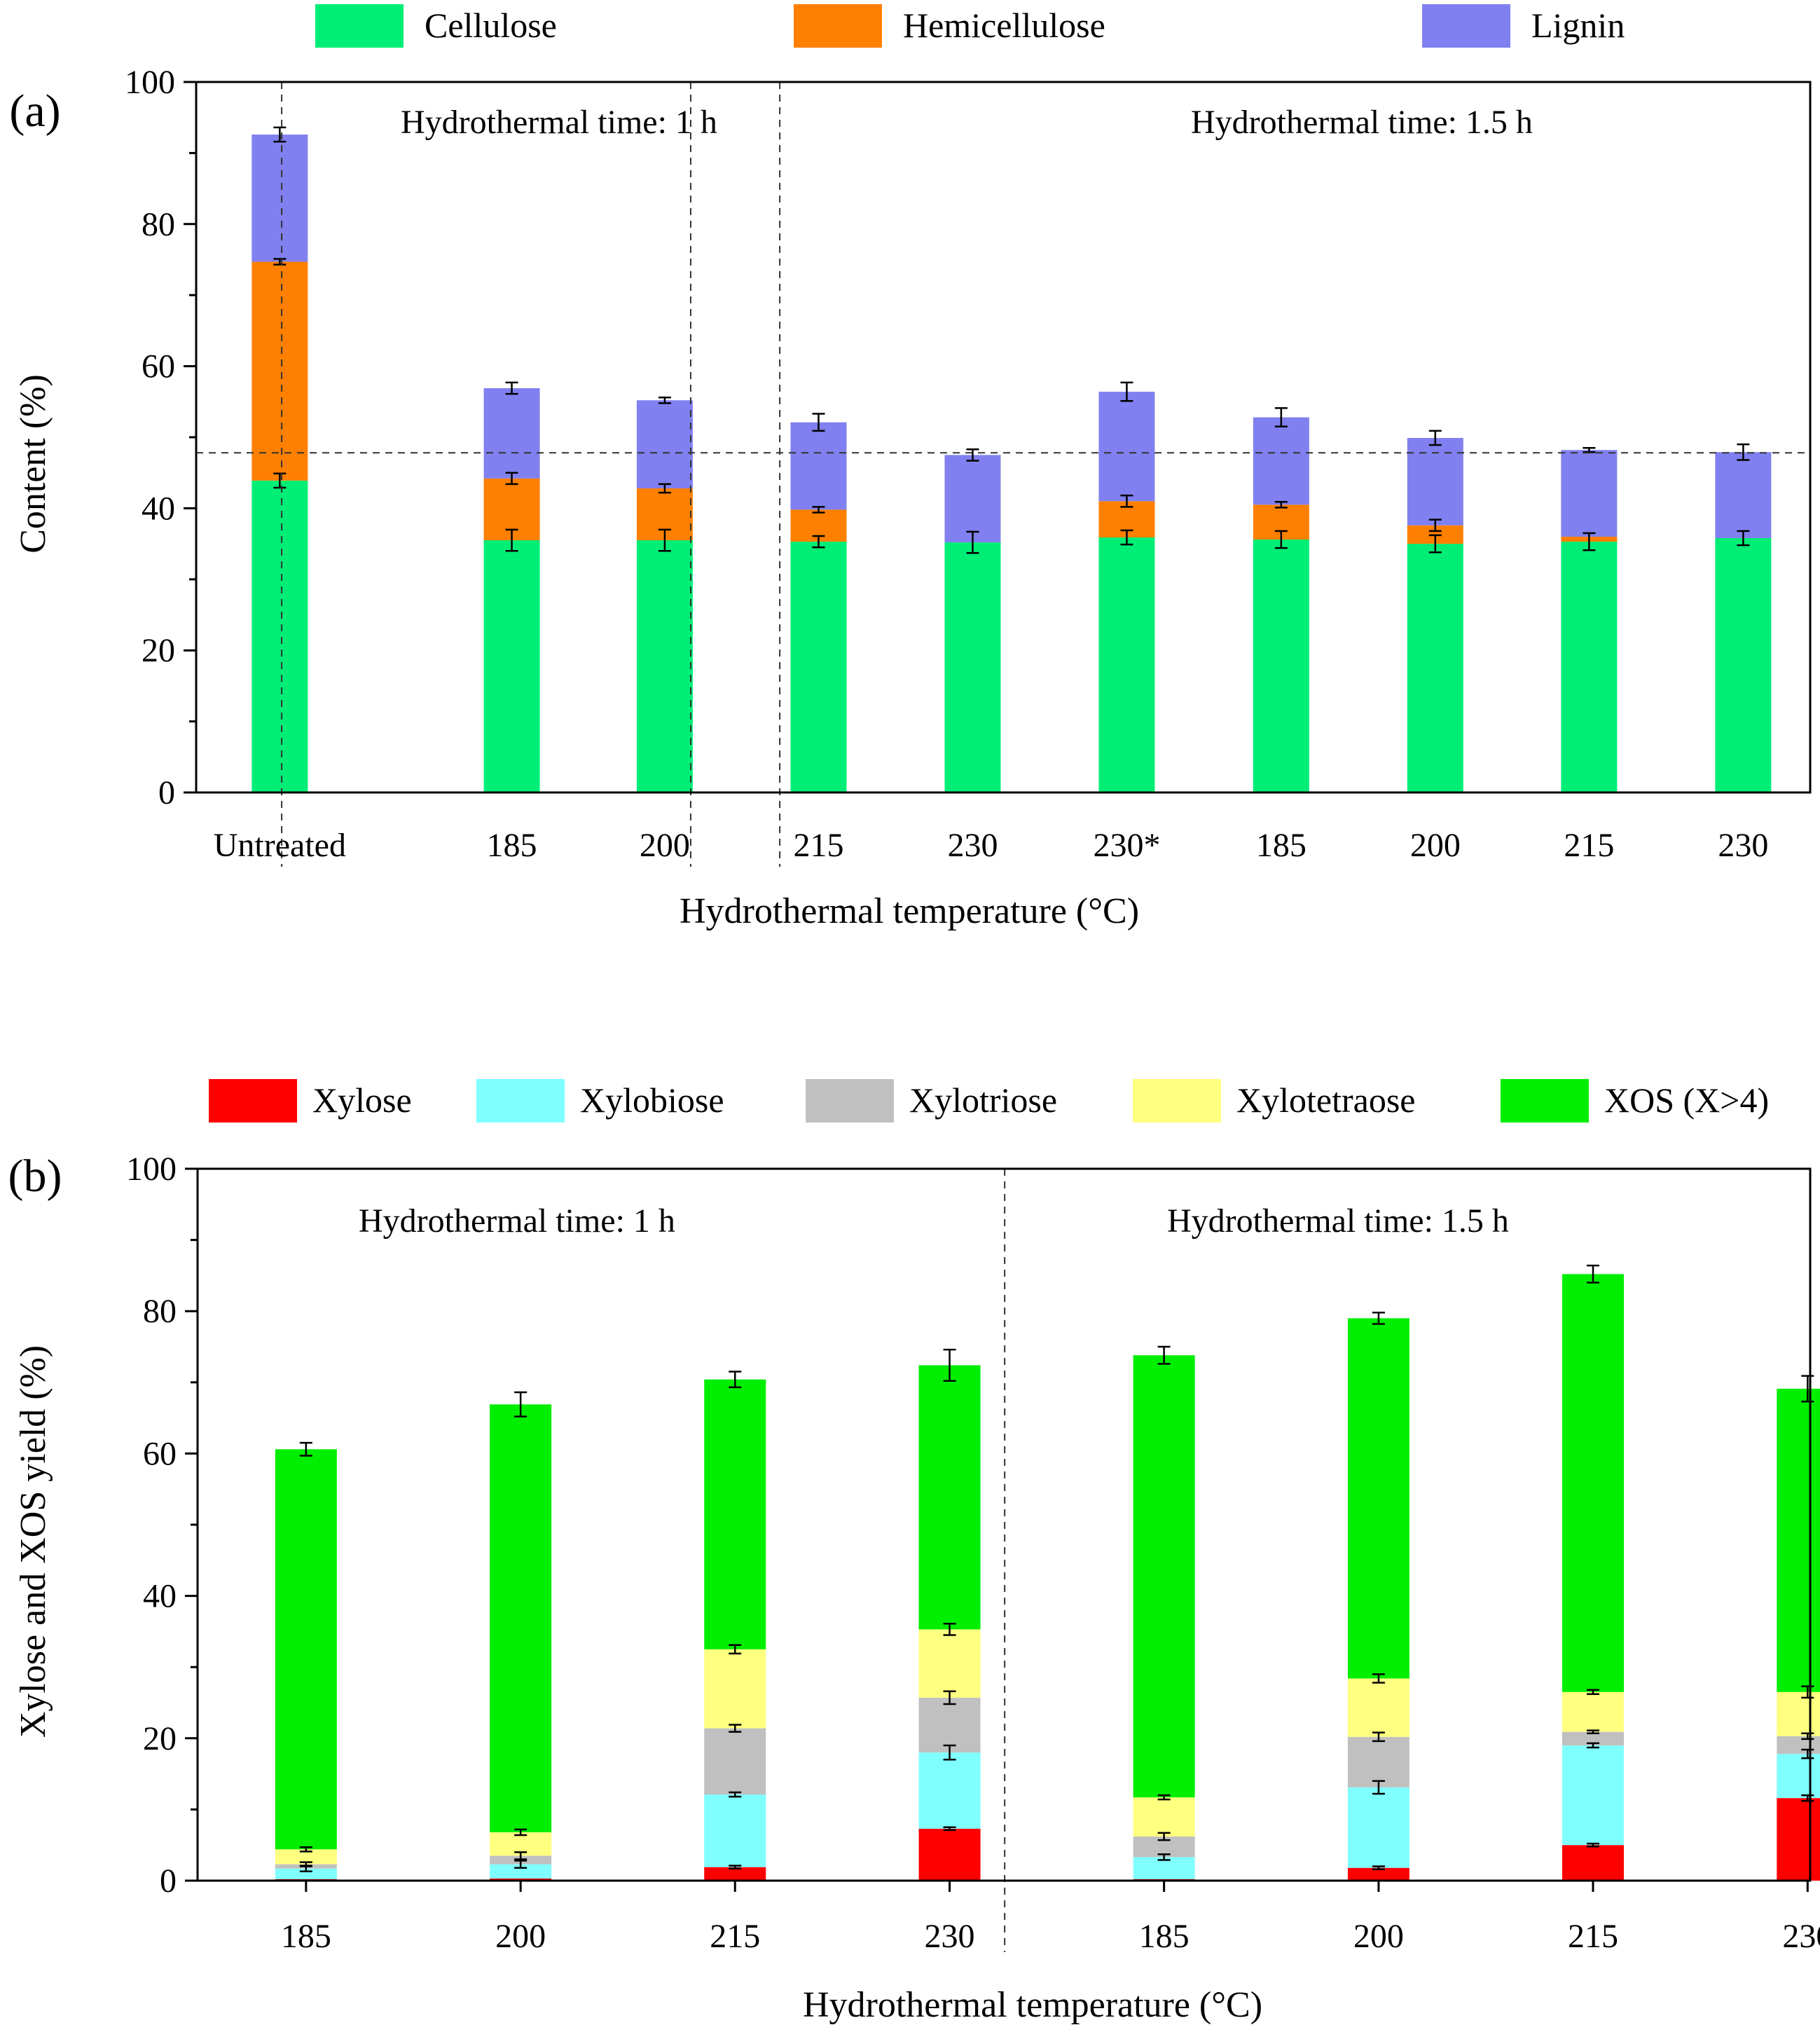  What do you see at coordinates (168, 1881) in the screenshot?
I see `b-y-tick-label-0: 0` at bounding box center [168, 1881].